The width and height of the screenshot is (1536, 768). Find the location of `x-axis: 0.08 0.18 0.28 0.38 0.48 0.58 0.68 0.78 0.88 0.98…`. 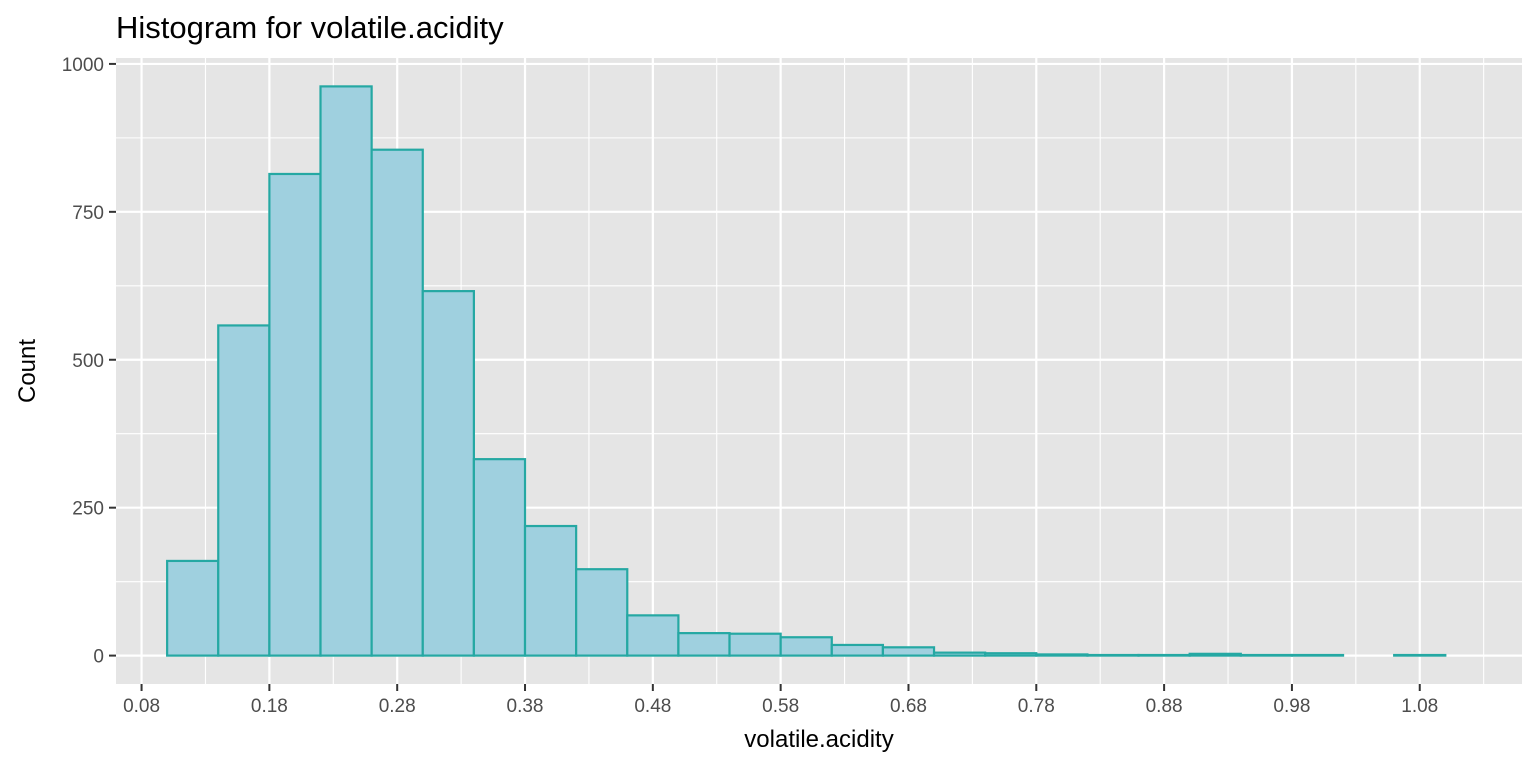

x-axis: 0.08 0.18 0.28 0.38 0.48 0.58 0.68 0.78 0.88 0.98… is located at coordinates (780, 700).